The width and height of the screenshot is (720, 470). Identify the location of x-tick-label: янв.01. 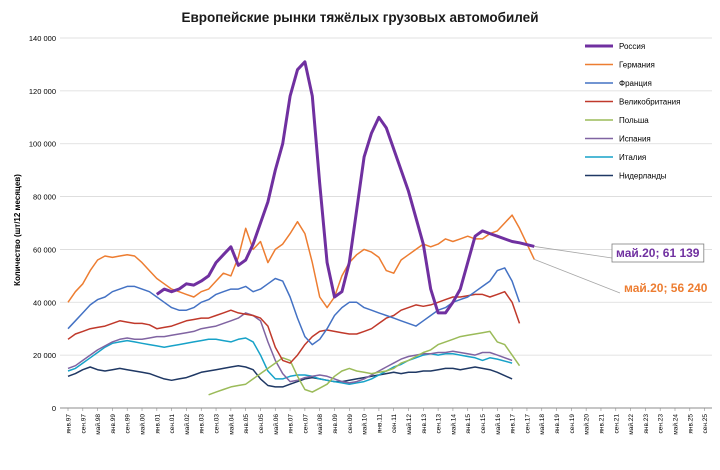
(157, 424).